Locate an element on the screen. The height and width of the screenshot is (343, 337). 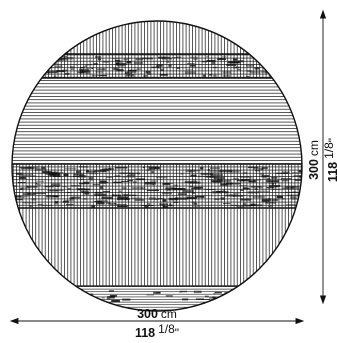
width-metric-label: 300 cm is located at coordinates (157, 314).